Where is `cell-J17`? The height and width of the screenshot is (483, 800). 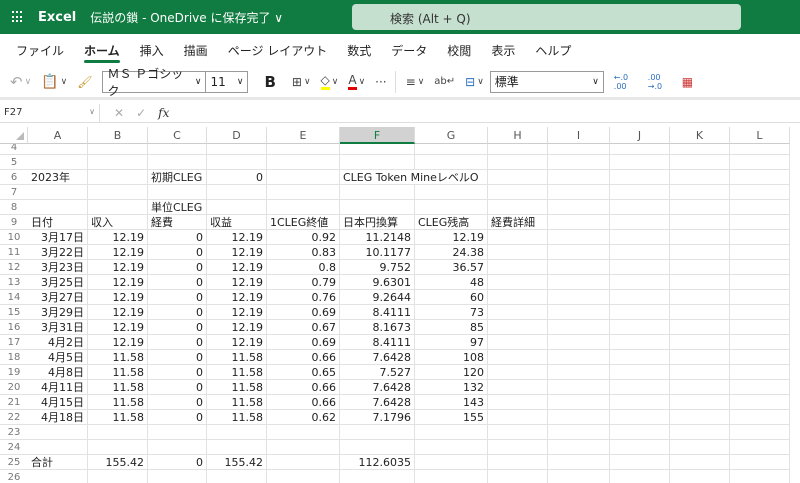
cell-J17 is located at coordinates (640, 342).